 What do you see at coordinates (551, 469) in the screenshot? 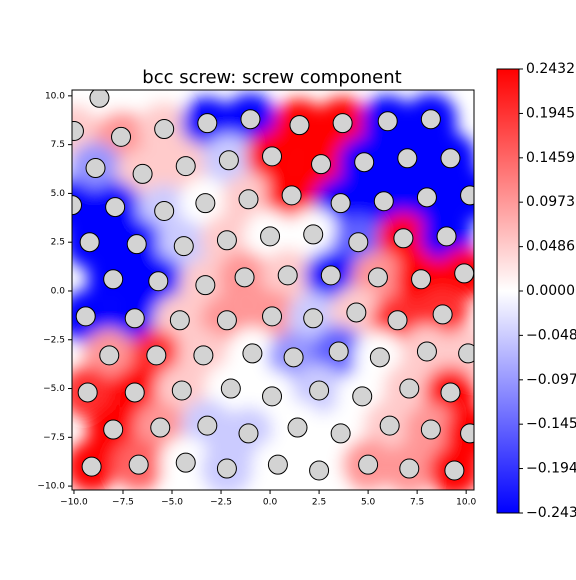
I see `colorbar-tick-label: −0.1945` at bounding box center [551, 469].